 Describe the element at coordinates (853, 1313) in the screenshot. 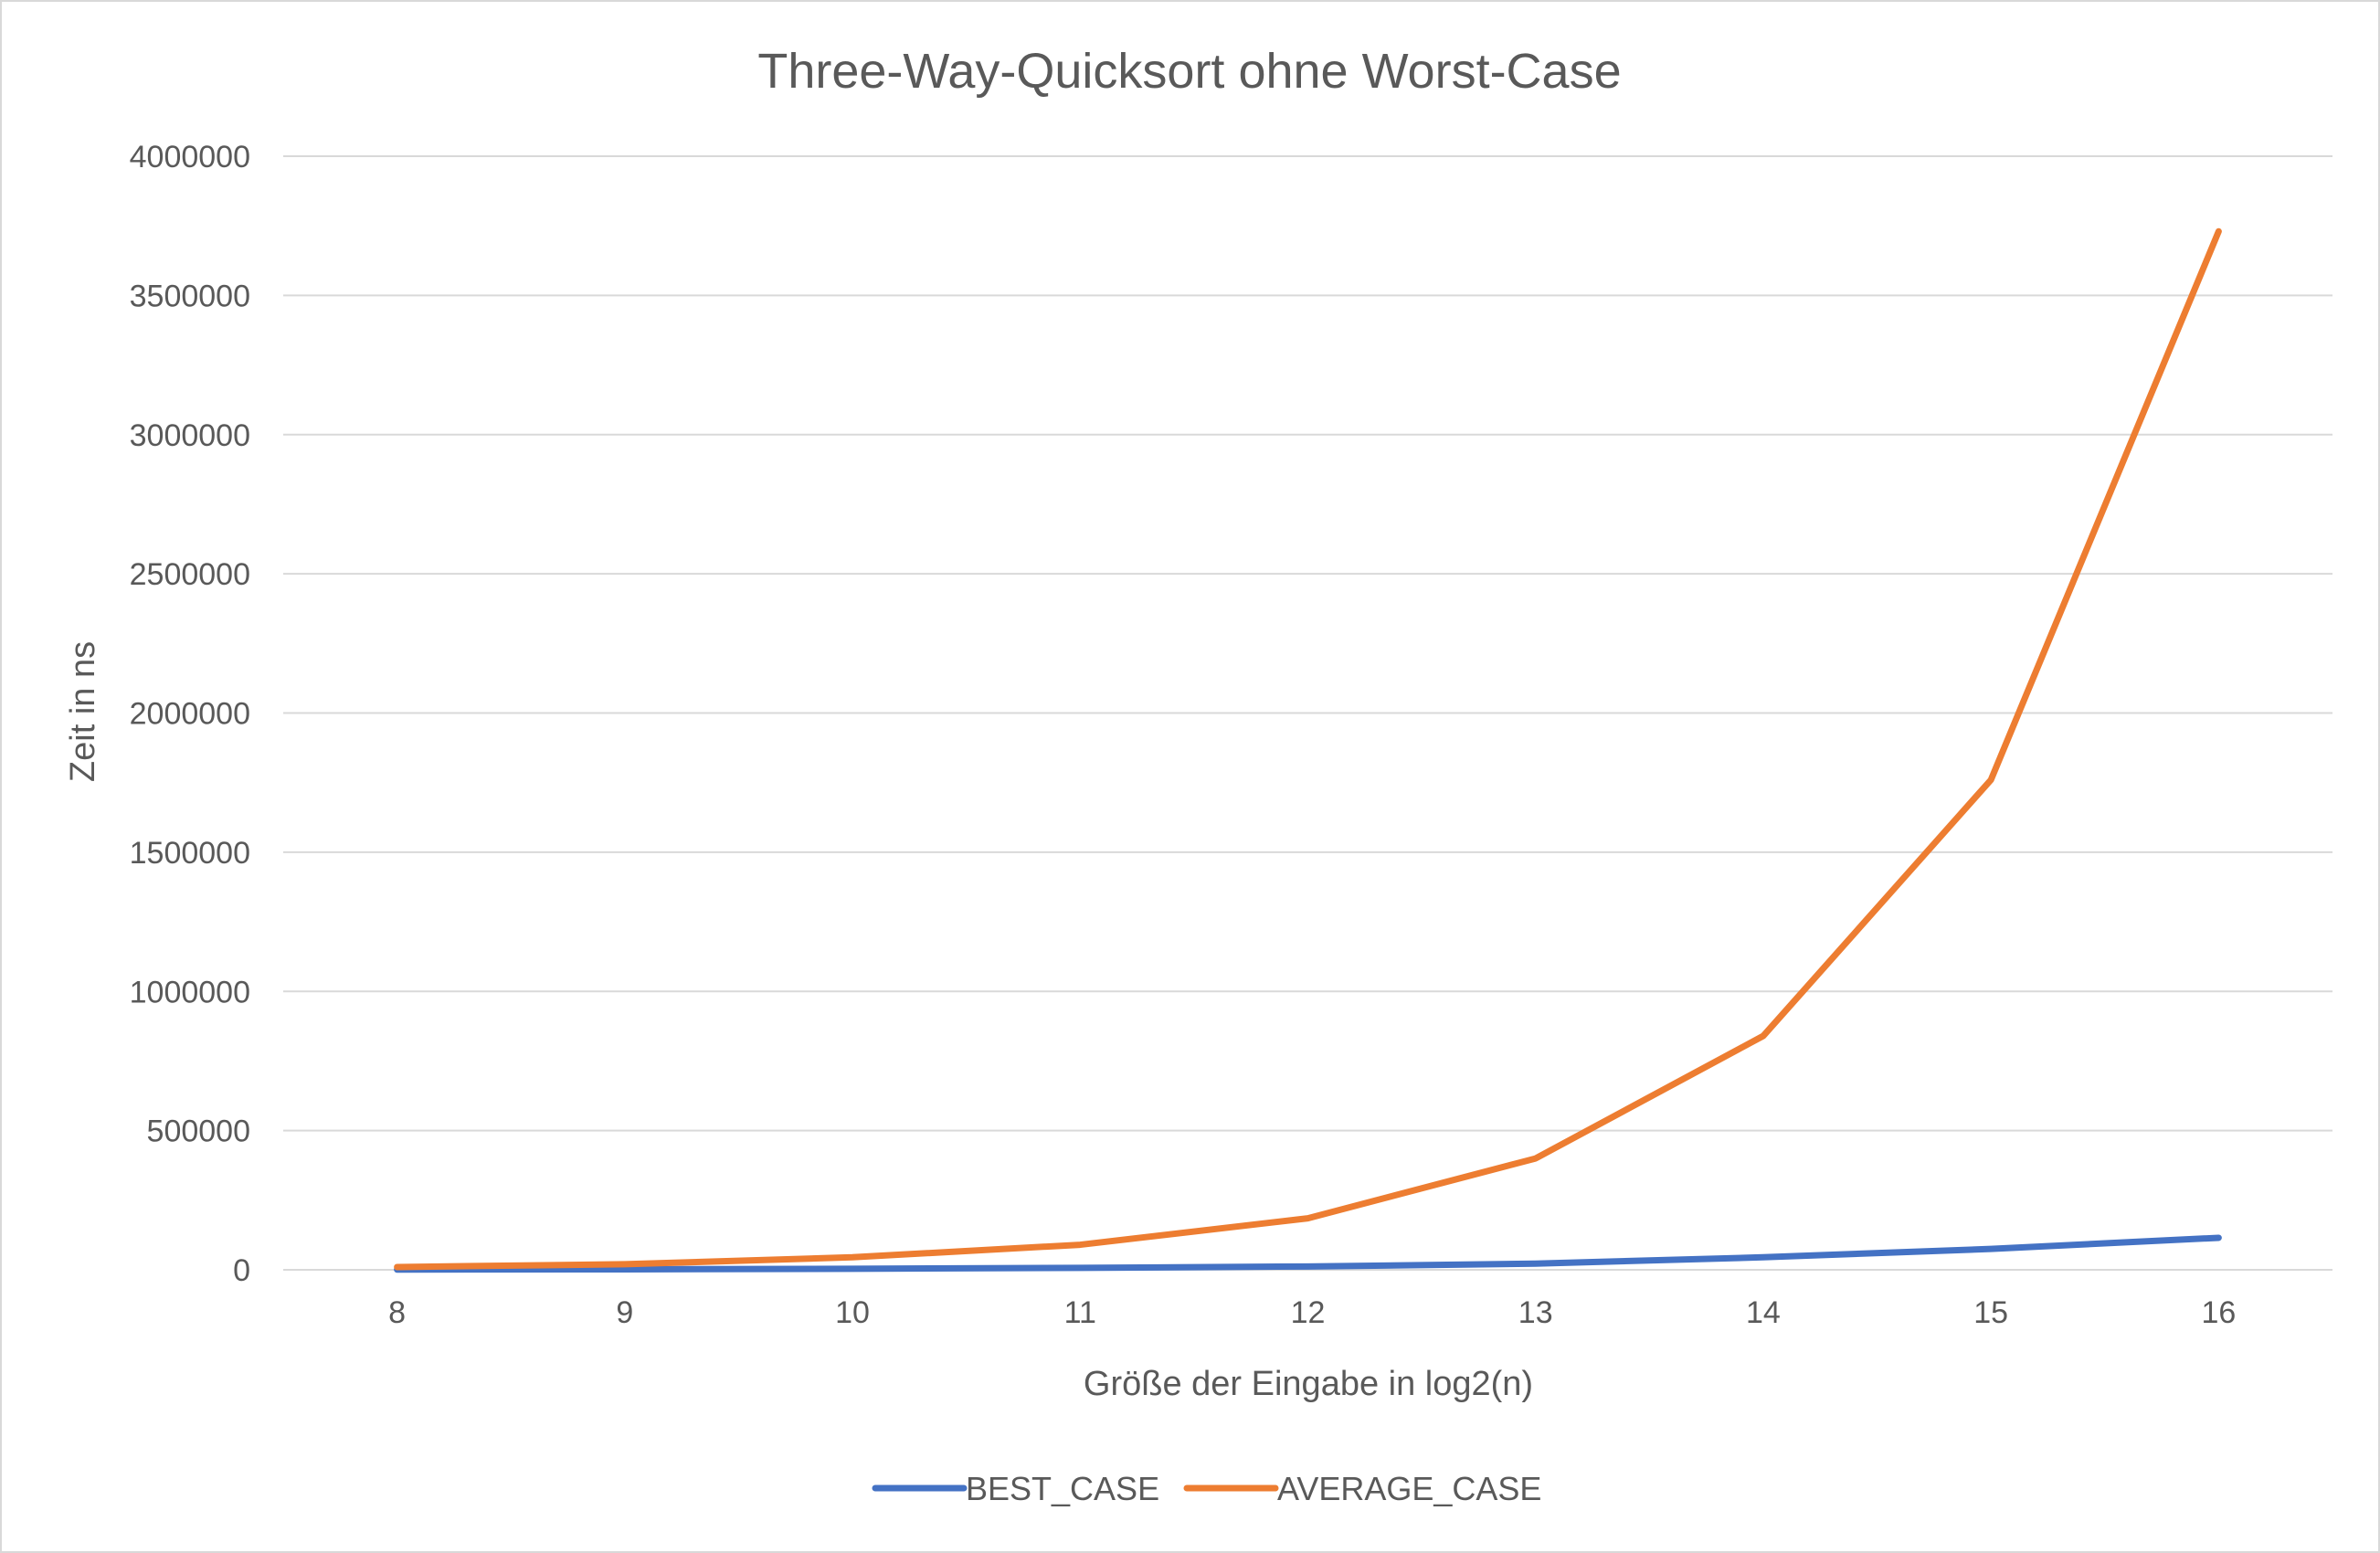

I see `x-tick-label: 10` at that location.